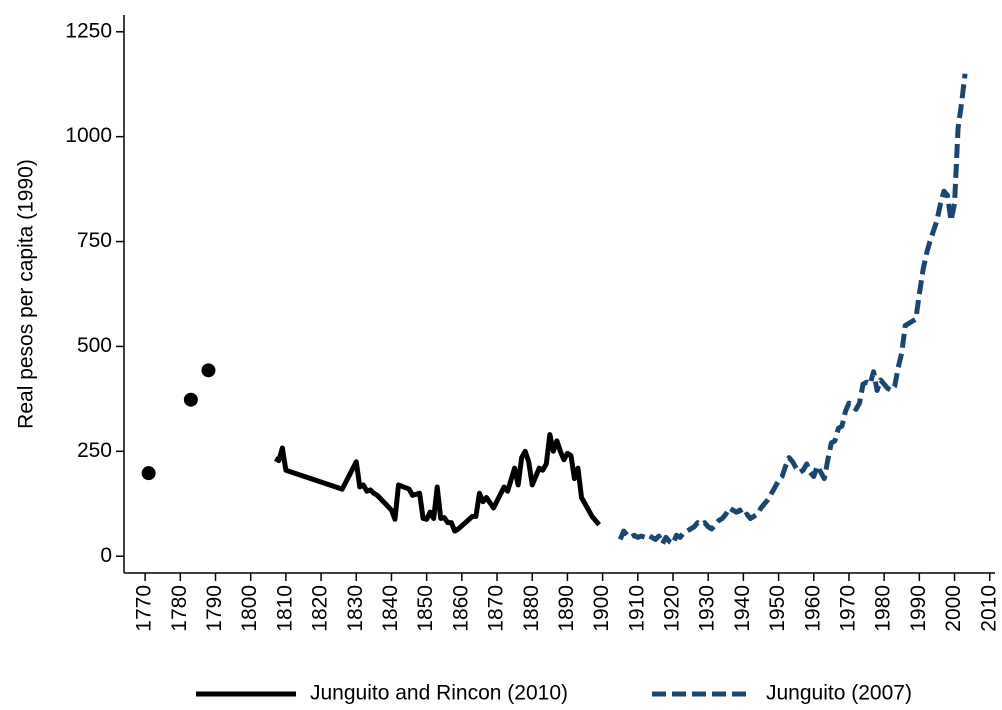 This screenshot has width=1002, height=710. Describe the element at coordinates (742, 608) in the screenshot. I see `x-tick-label: 1940` at that location.